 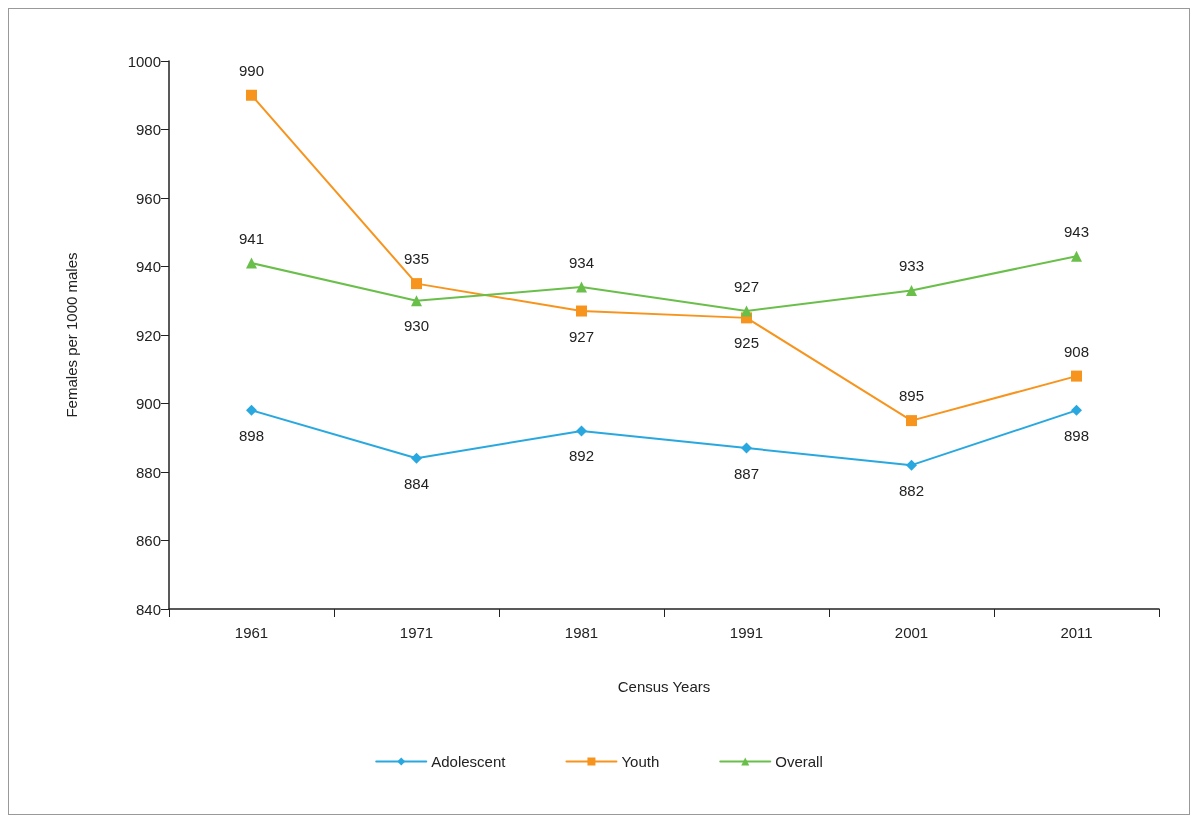 What do you see at coordinates (251, 632) in the screenshot?
I see `x-tick-label: 1961` at bounding box center [251, 632].